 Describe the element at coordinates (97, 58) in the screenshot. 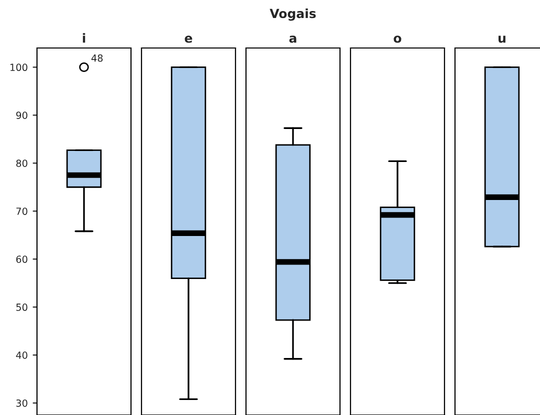

I see `annotation: 48` at that location.